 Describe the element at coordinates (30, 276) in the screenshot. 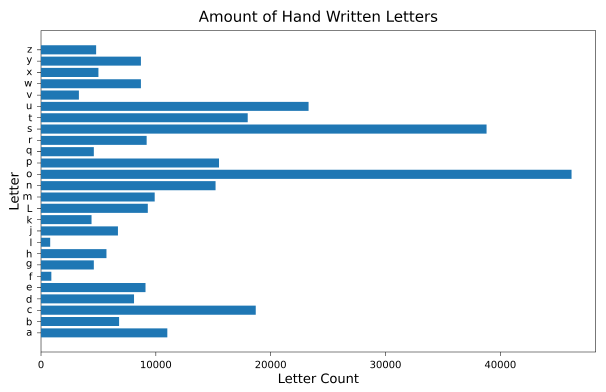

I see `y-tick-label: f` at that location.